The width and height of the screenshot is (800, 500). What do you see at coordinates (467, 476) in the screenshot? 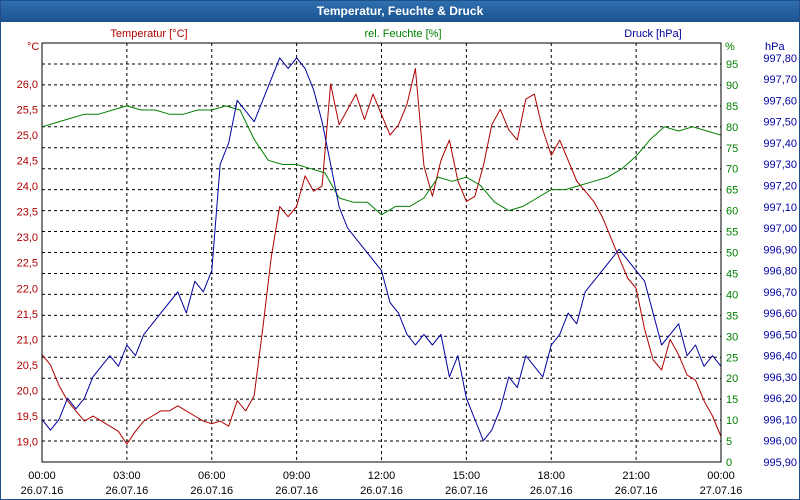
I see `x-tick-time: 15:00` at bounding box center [467, 476].